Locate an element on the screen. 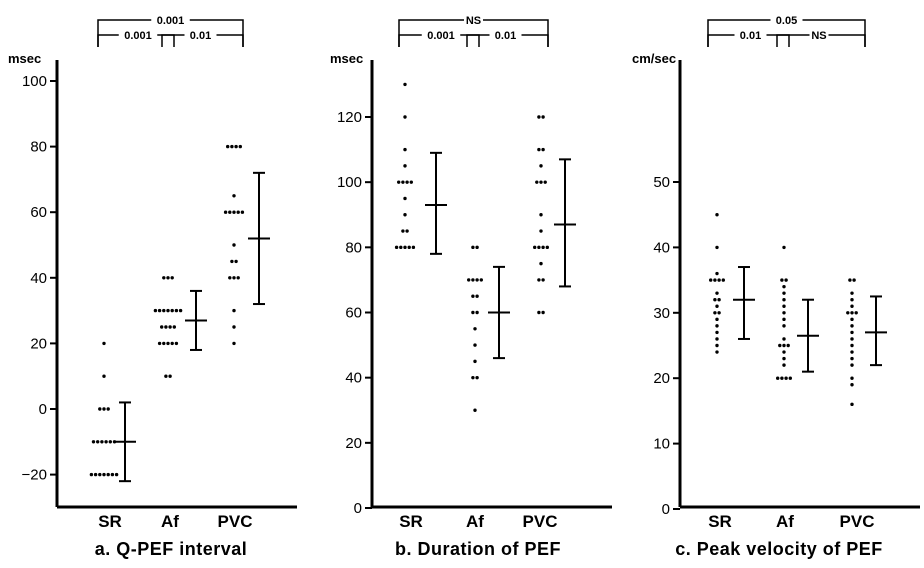  panel-title: c. Peak velocity of PEF is located at coordinates (779, 549).